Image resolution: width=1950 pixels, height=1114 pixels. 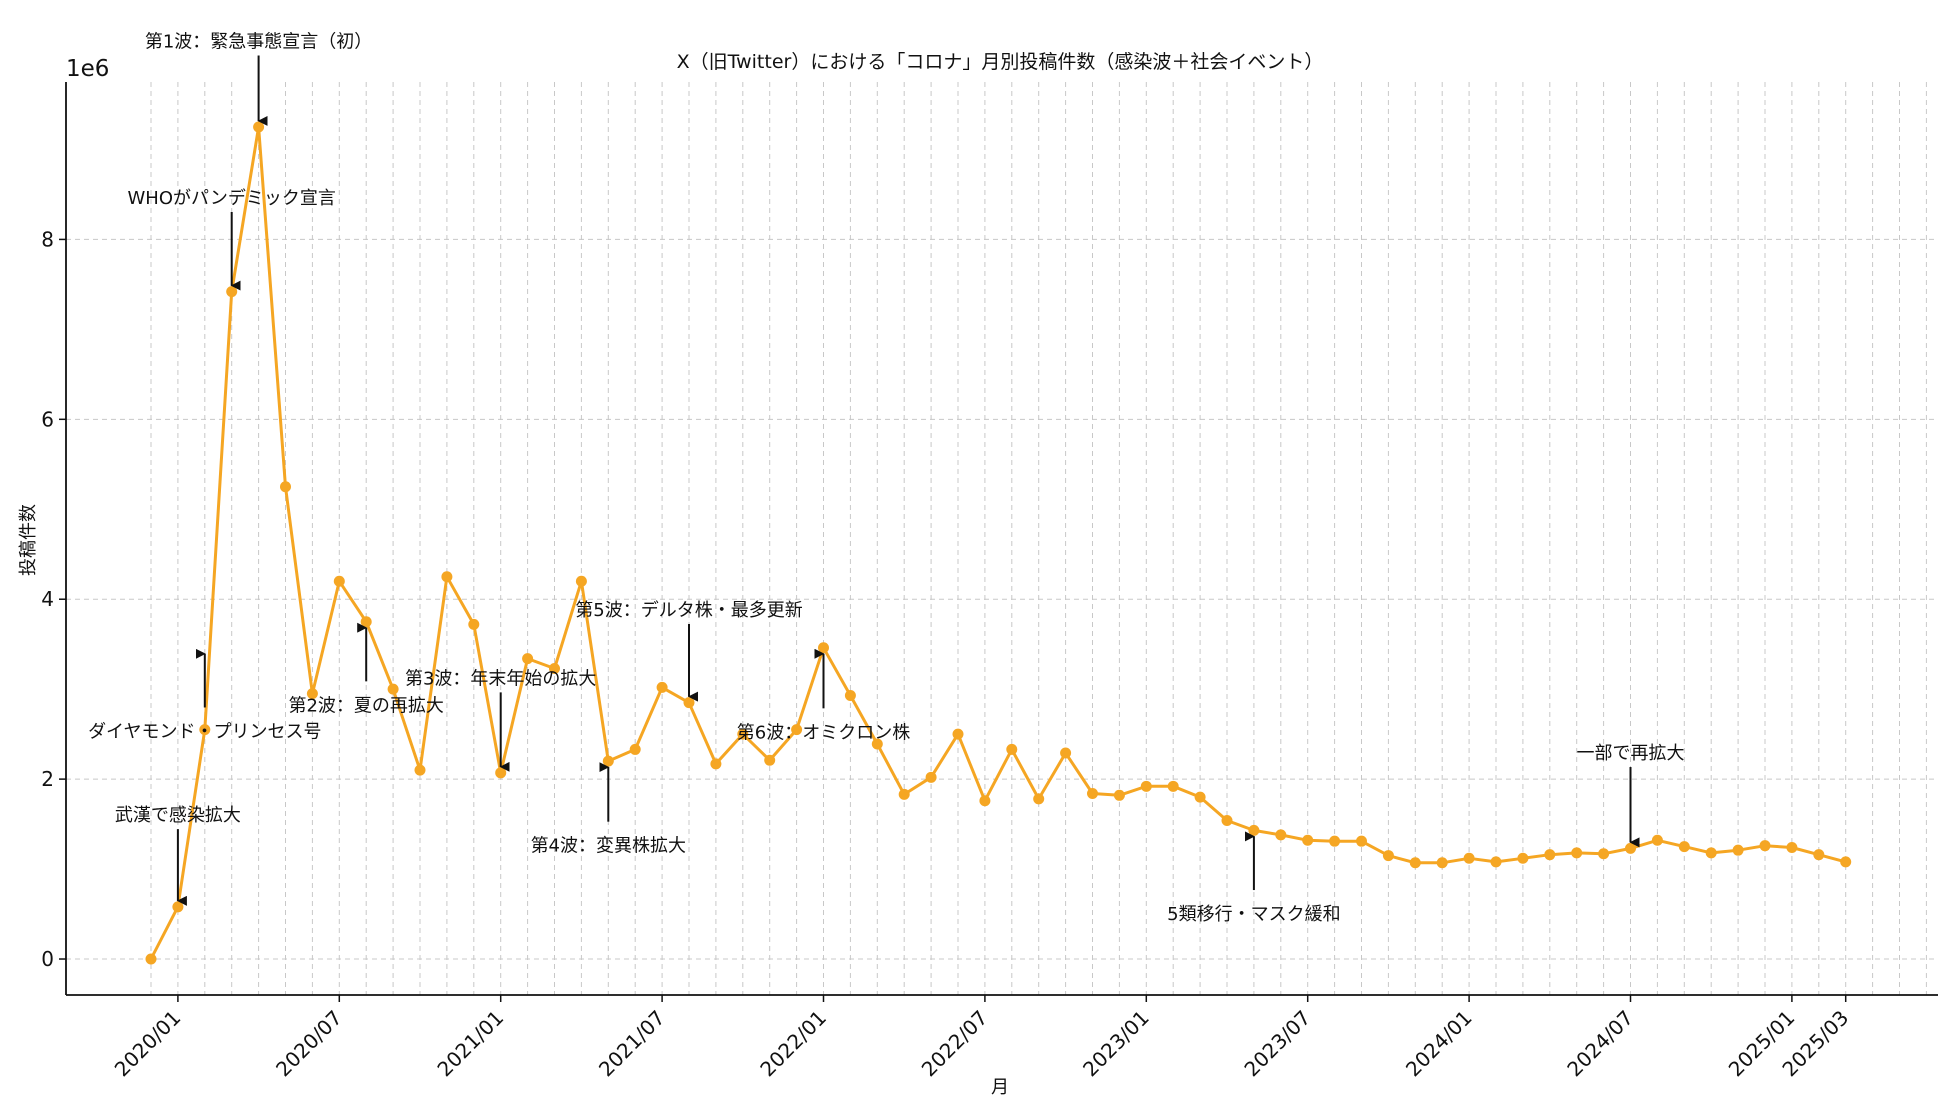 What do you see at coordinates (47, 599) in the screenshot?
I see `y-tick-label: 4` at bounding box center [47, 599].